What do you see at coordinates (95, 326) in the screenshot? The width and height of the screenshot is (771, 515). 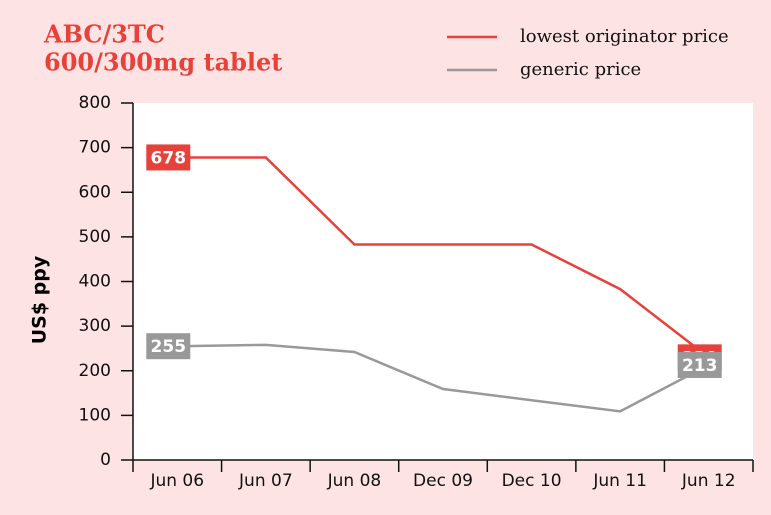 I see `y-tick-label: 300` at bounding box center [95, 326].